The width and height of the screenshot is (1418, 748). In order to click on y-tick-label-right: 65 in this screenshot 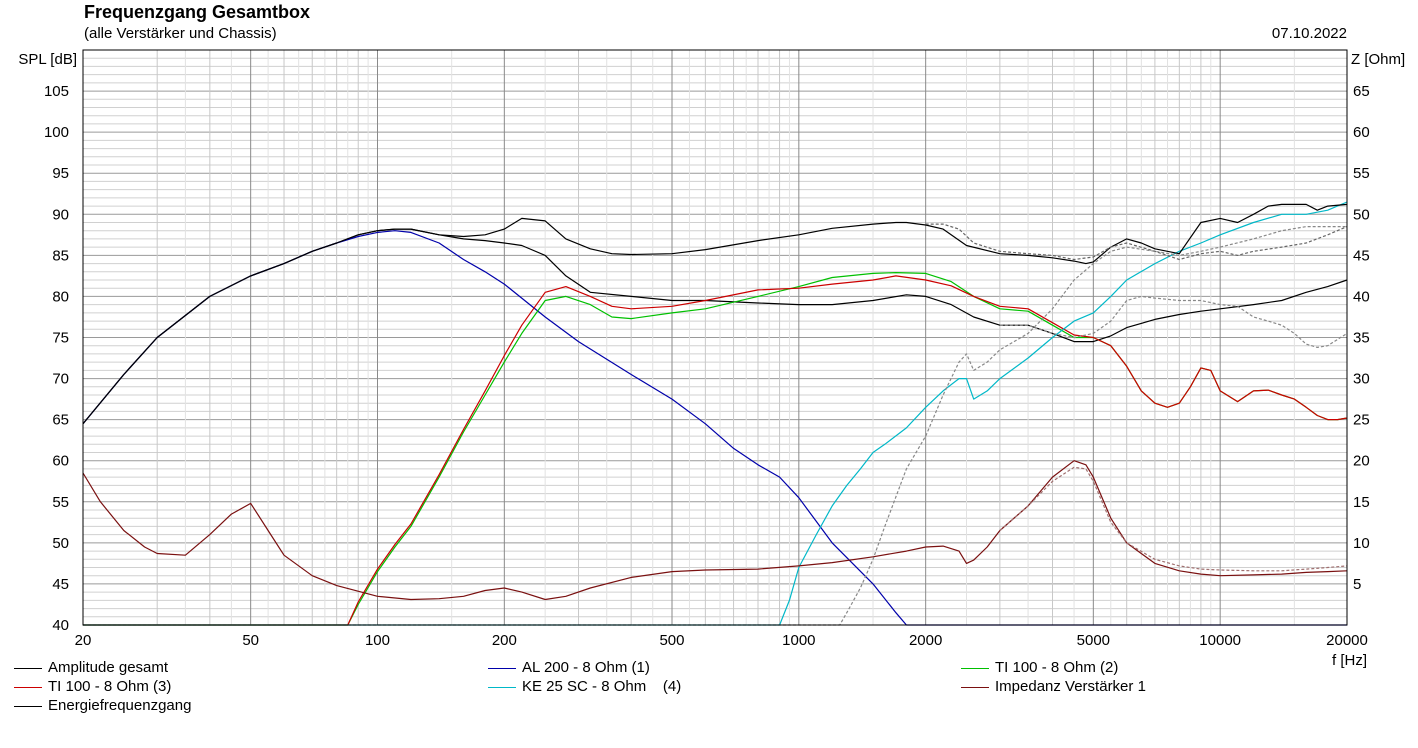, I will do `click(1361, 91)`.